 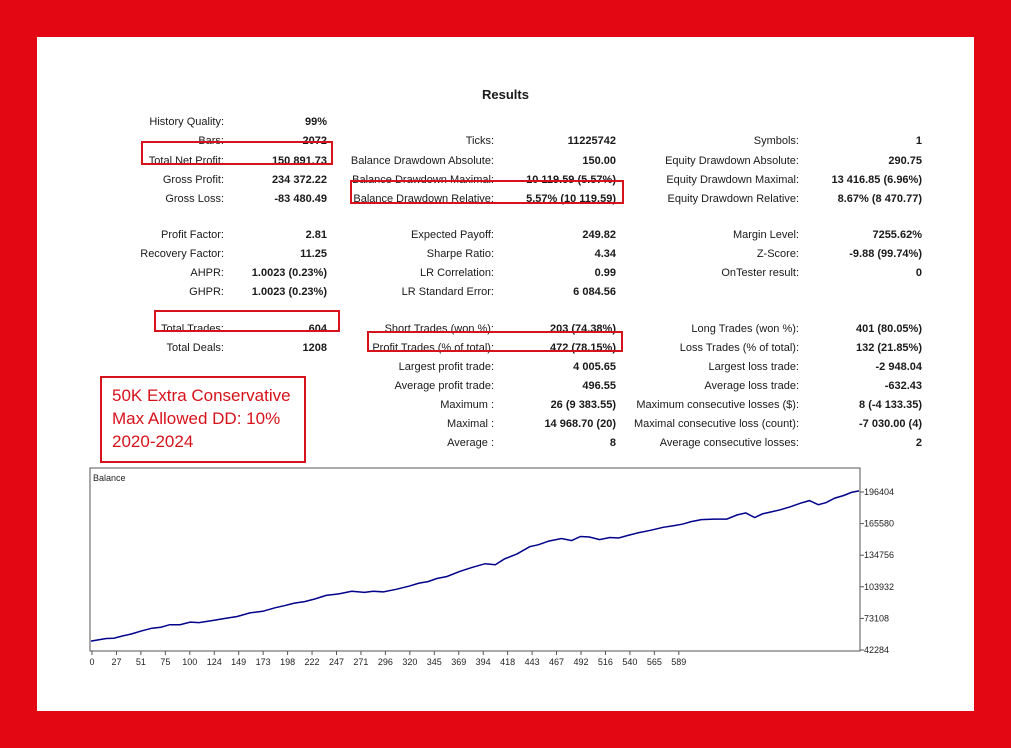 I want to click on stat-value: 249.82, so click(x=599, y=235).